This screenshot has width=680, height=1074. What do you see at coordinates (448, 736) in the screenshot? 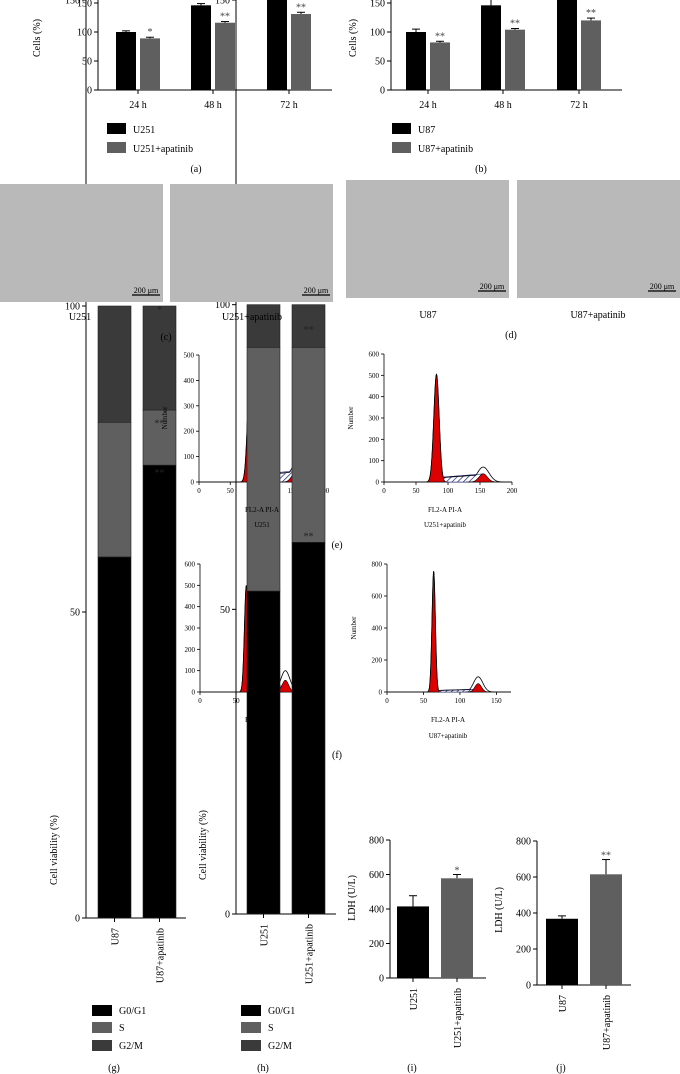
I see `histogram-caption: U87+apatinib` at bounding box center [448, 736].